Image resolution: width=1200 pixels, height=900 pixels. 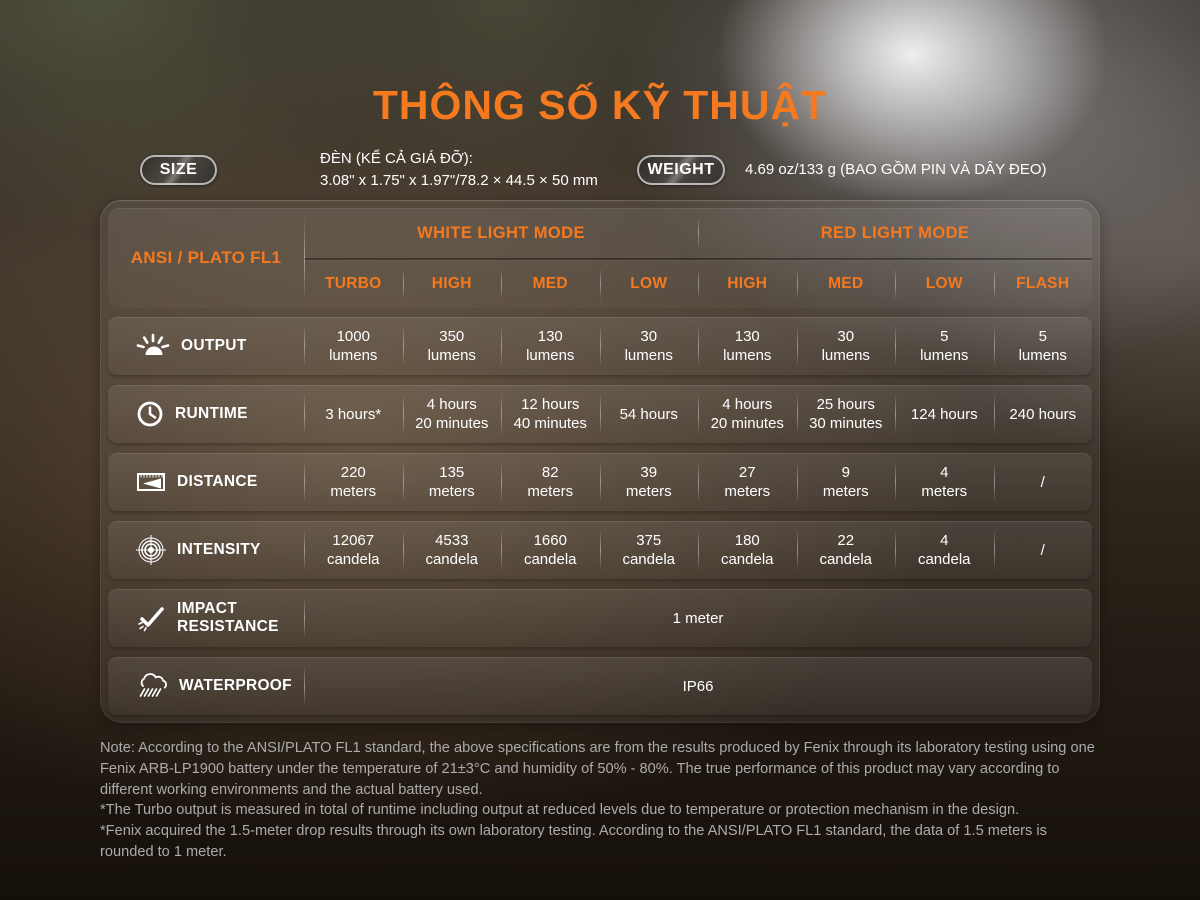 I want to click on output-white-high-cell: 350 lumens, so click(x=452, y=346).